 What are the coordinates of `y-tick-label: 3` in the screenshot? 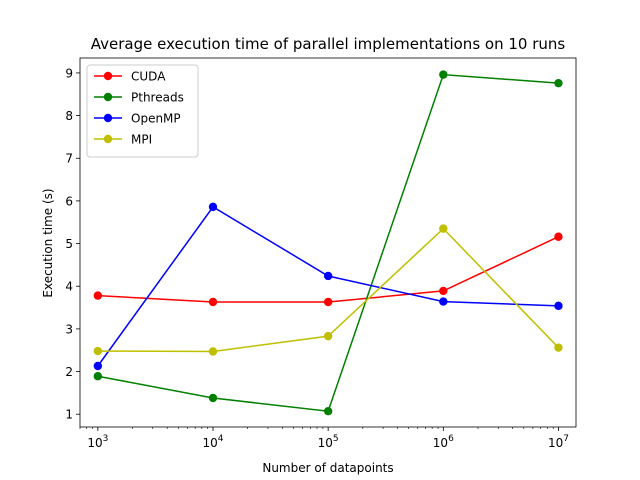 It's located at (69, 329).